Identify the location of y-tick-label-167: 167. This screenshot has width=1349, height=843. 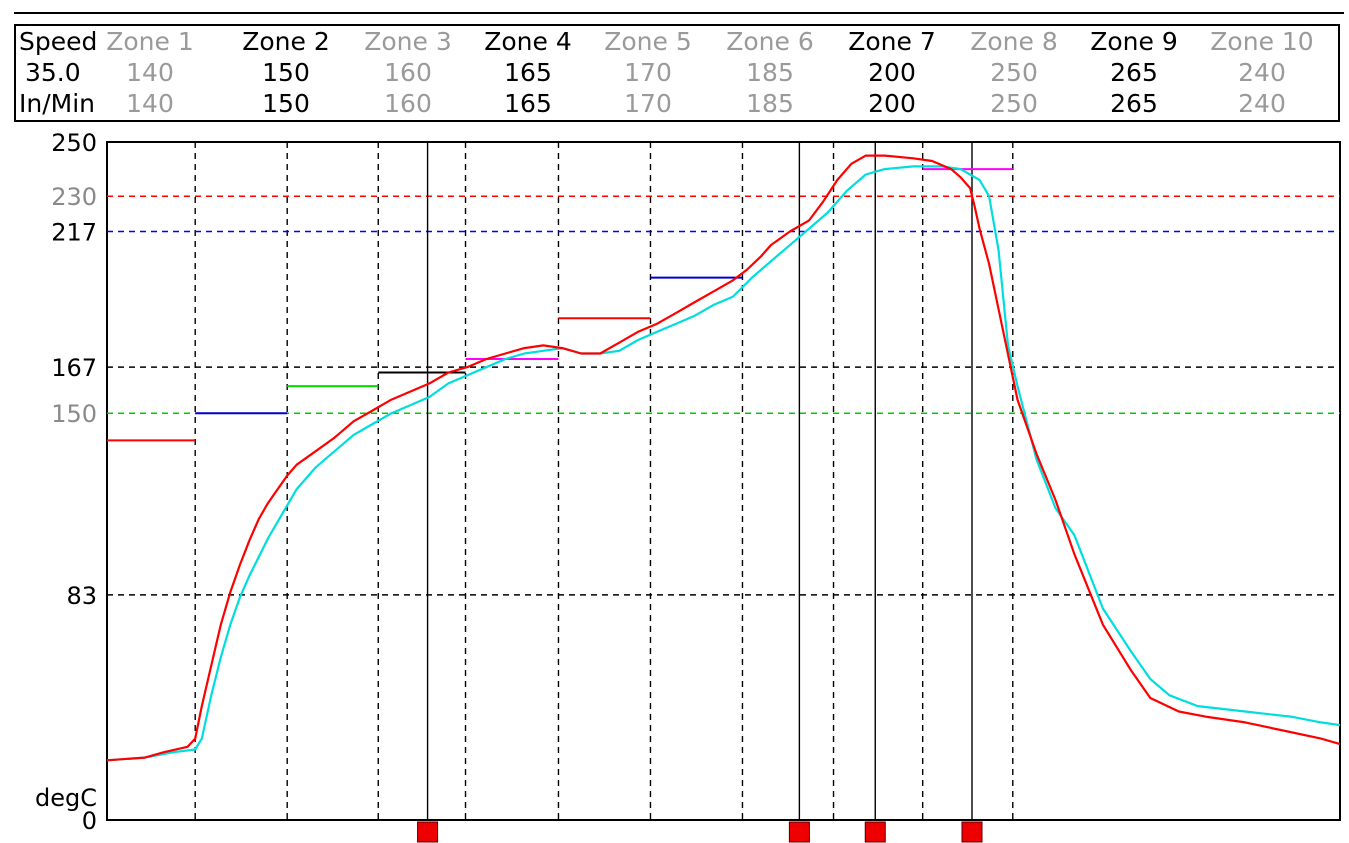
(74, 368).